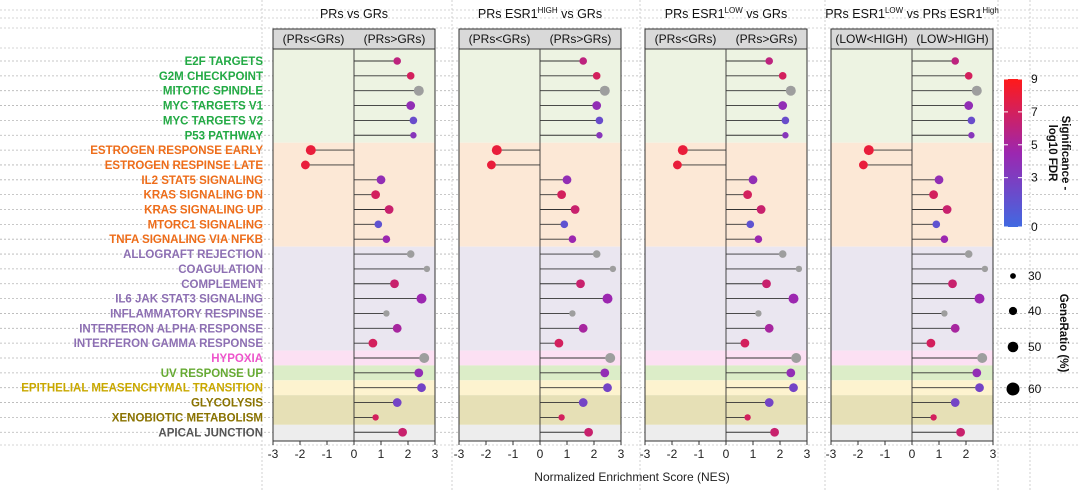  Describe the element at coordinates (220, 270) in the screenshot. I see `term-label: COAGULATION` at that location.